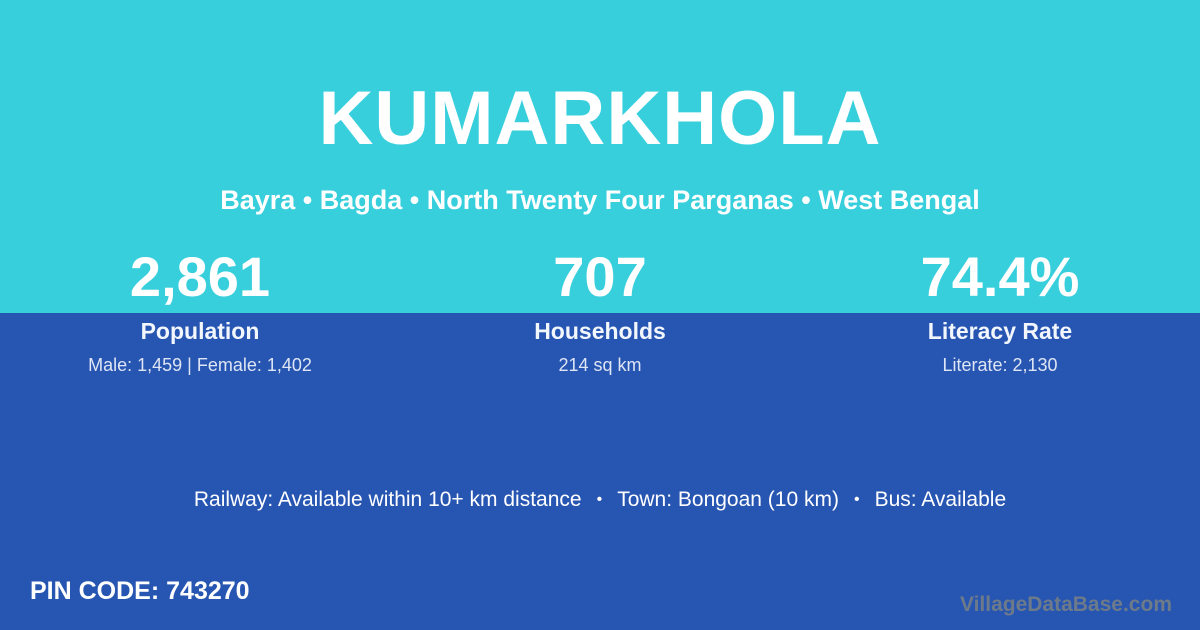  Describe the element at coordinates (1000, 276) in the screenshot. I see `literacy-value: 74.4%` at that location.